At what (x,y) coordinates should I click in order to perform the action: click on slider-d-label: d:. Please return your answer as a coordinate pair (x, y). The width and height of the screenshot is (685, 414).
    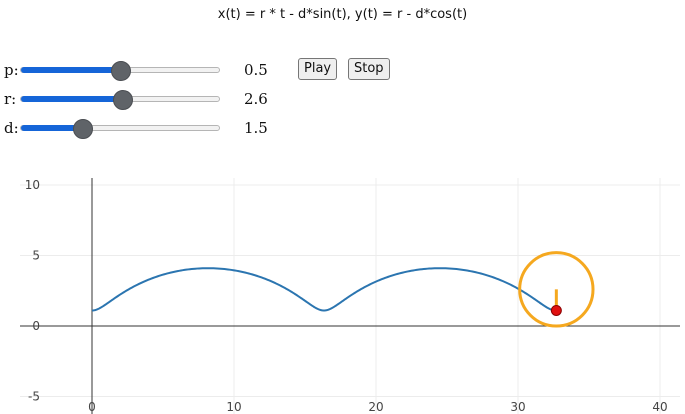
    Looking at the image, I should click on (11, 128).